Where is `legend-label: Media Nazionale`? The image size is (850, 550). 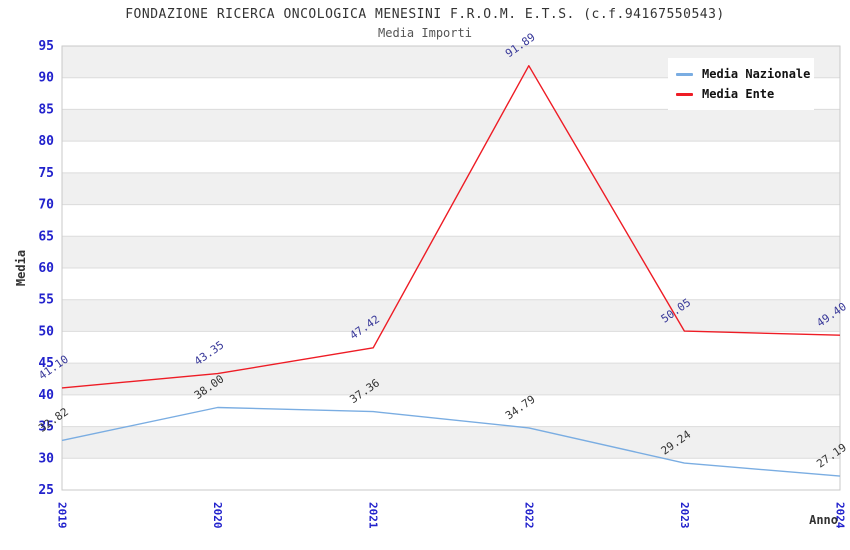 legend-label: Media Nazionale is located at coordinates (756, 74).